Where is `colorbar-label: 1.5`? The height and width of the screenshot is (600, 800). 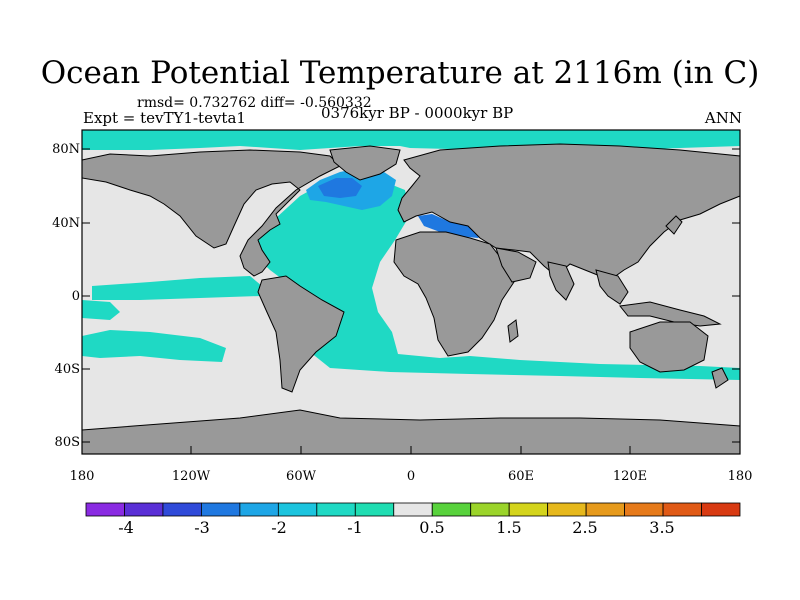
colorbar-label: 1.5 is located at coordinates (509, 527).